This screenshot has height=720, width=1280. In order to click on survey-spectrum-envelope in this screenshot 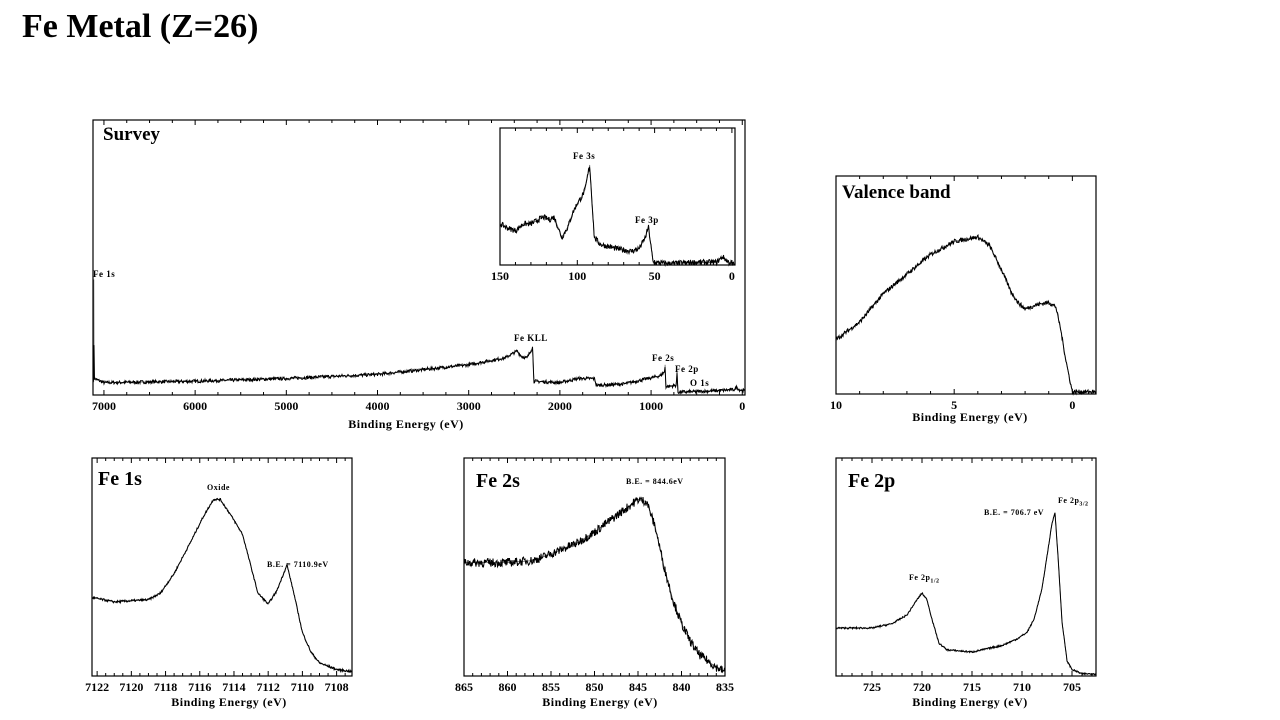, I will do `click(419, 336)`.